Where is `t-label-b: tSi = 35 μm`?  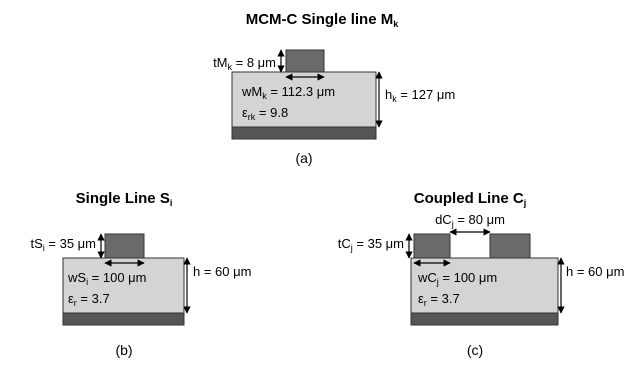 t-label-b: tSi = 35 μm is located at coordinates (63, 244).